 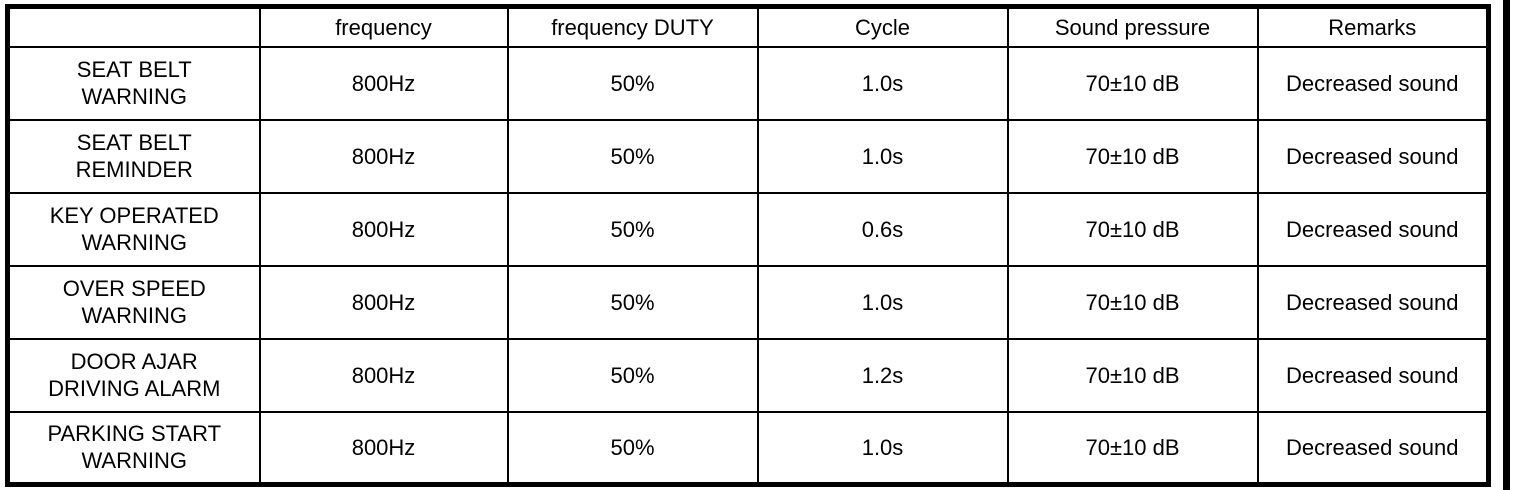 I want to click on row-label: DOOR AJAR DRIVING ALARM, so click(x=133, y=375).